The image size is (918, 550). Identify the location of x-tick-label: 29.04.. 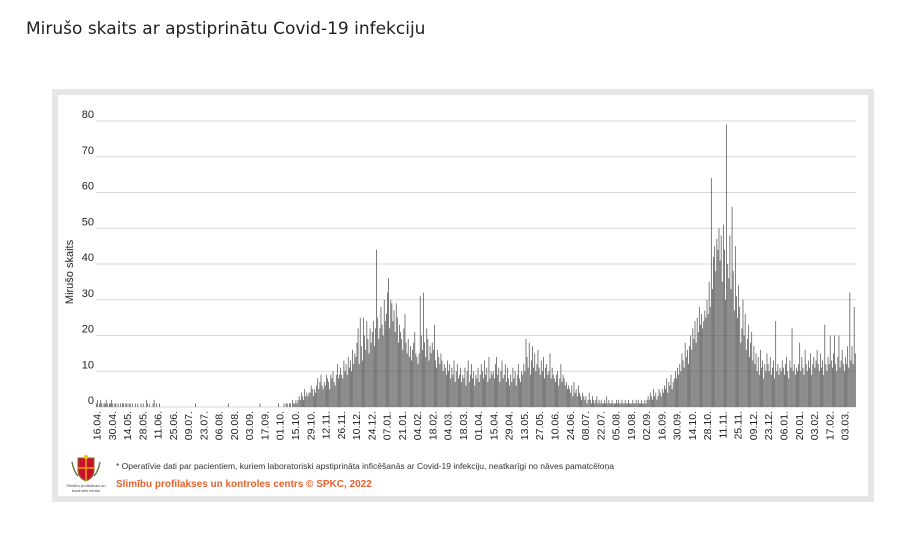
(510, 425).